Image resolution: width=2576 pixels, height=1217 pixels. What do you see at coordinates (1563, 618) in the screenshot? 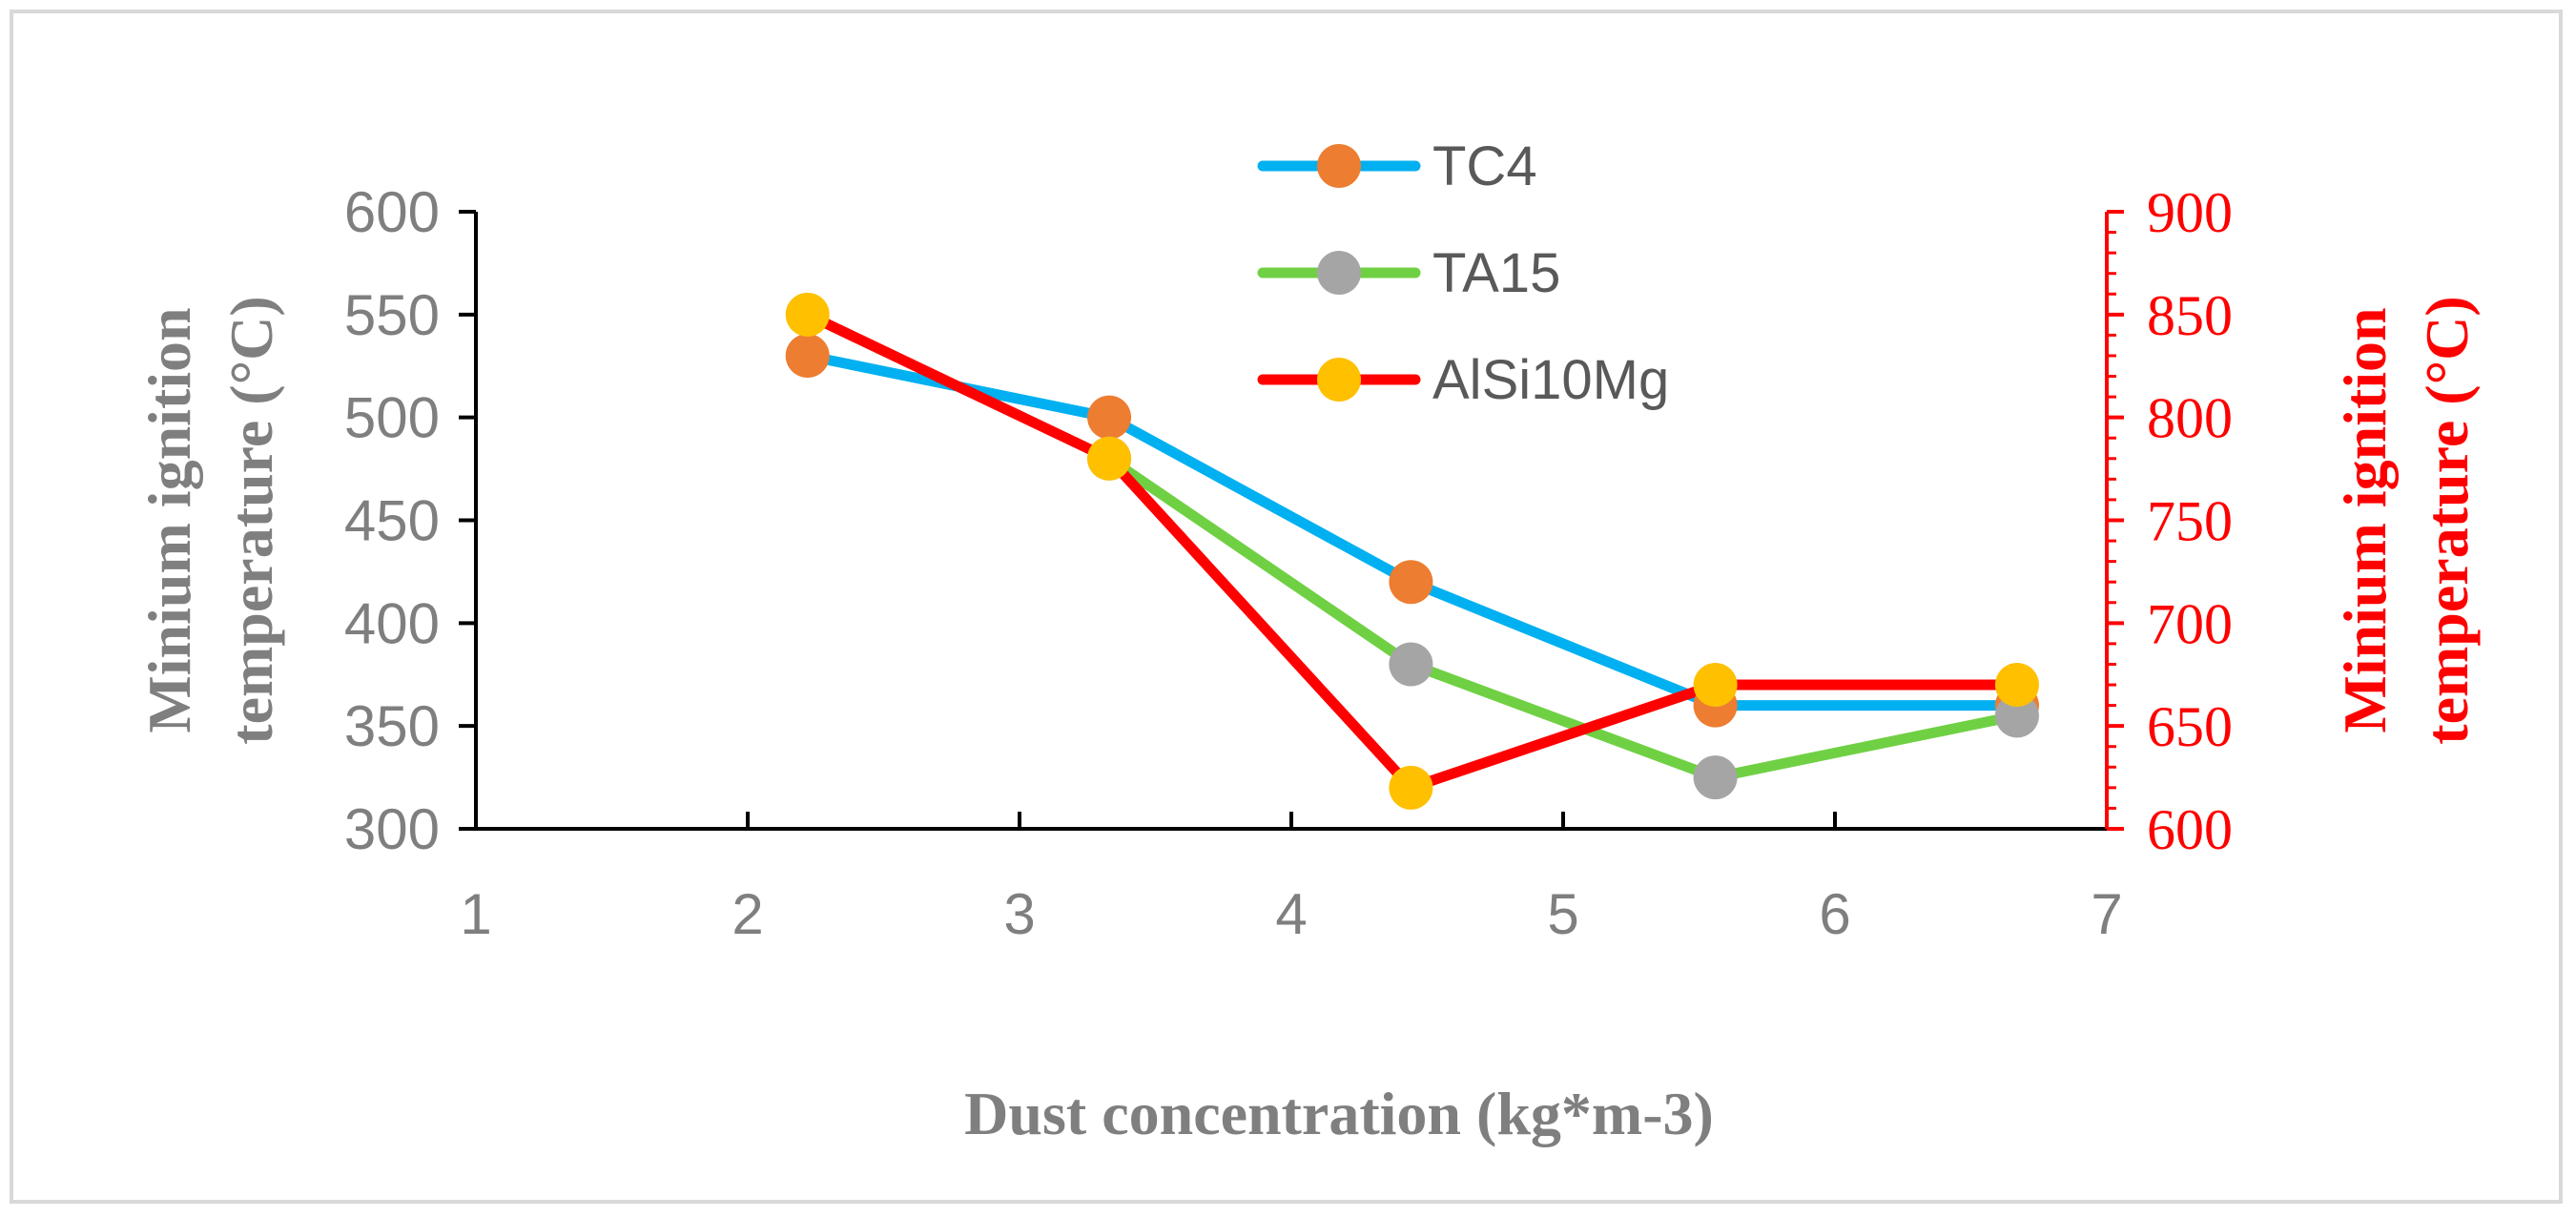
I see `series-line-ta15` at bounding box center [1563, 618].